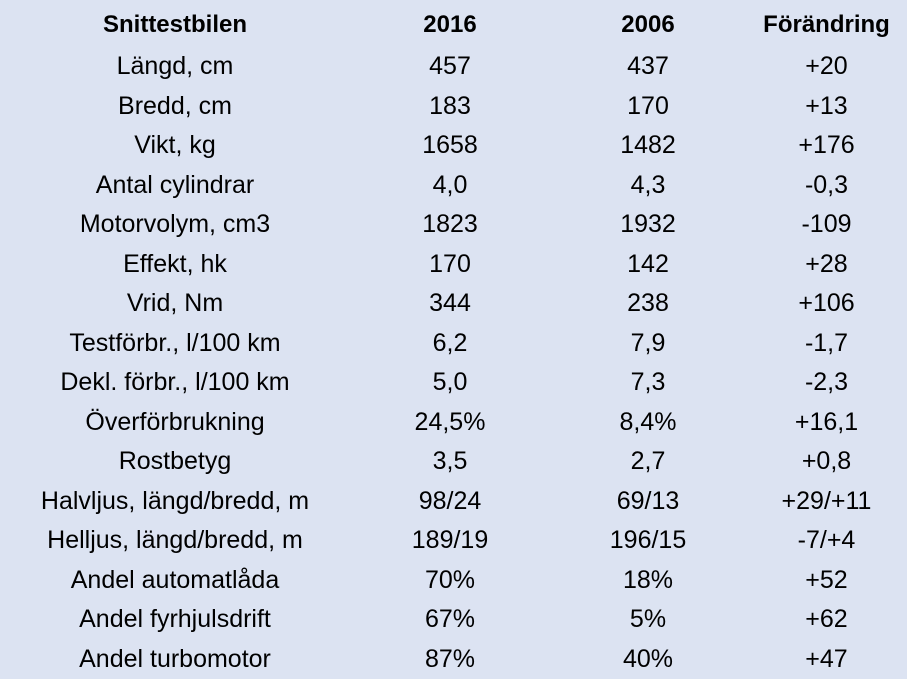 The height and width of the screenshot is (679, 907). Describe the element at coordinates (175, 225) in the screenshot. I see `row-label-cell: Motorvolym, cm3` at that location.